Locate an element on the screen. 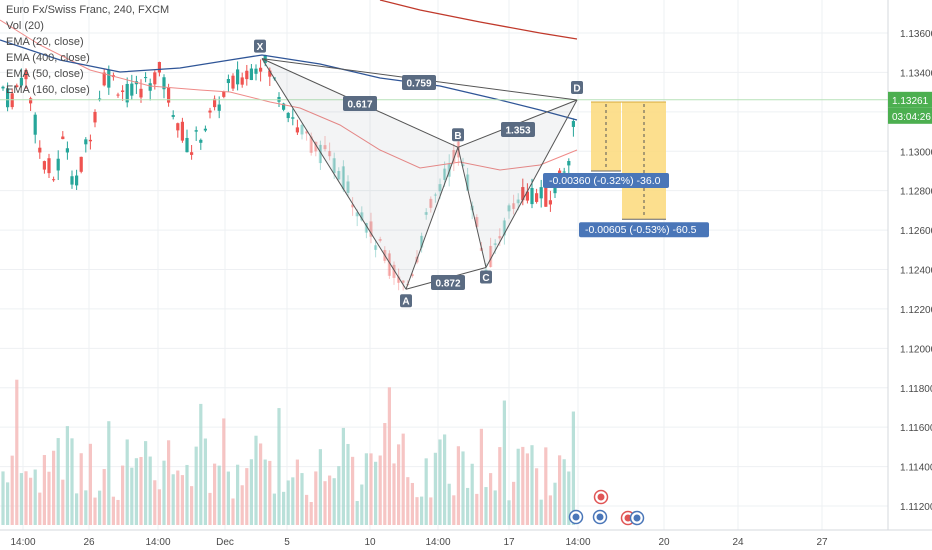  target-1-label-bg is located at coordinates (606, 180).